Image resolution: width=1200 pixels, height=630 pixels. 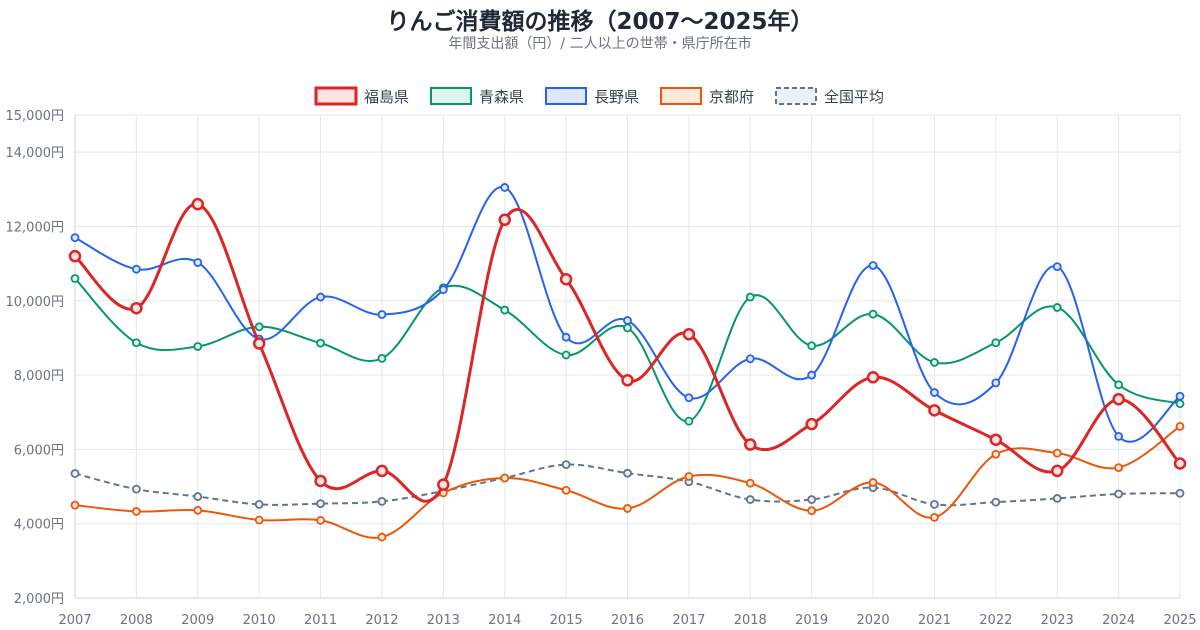 What do you see at coordinates (688, 620) in the screenshot?
I see `x-tick-label: 2017` at bounding box center [688, 620].